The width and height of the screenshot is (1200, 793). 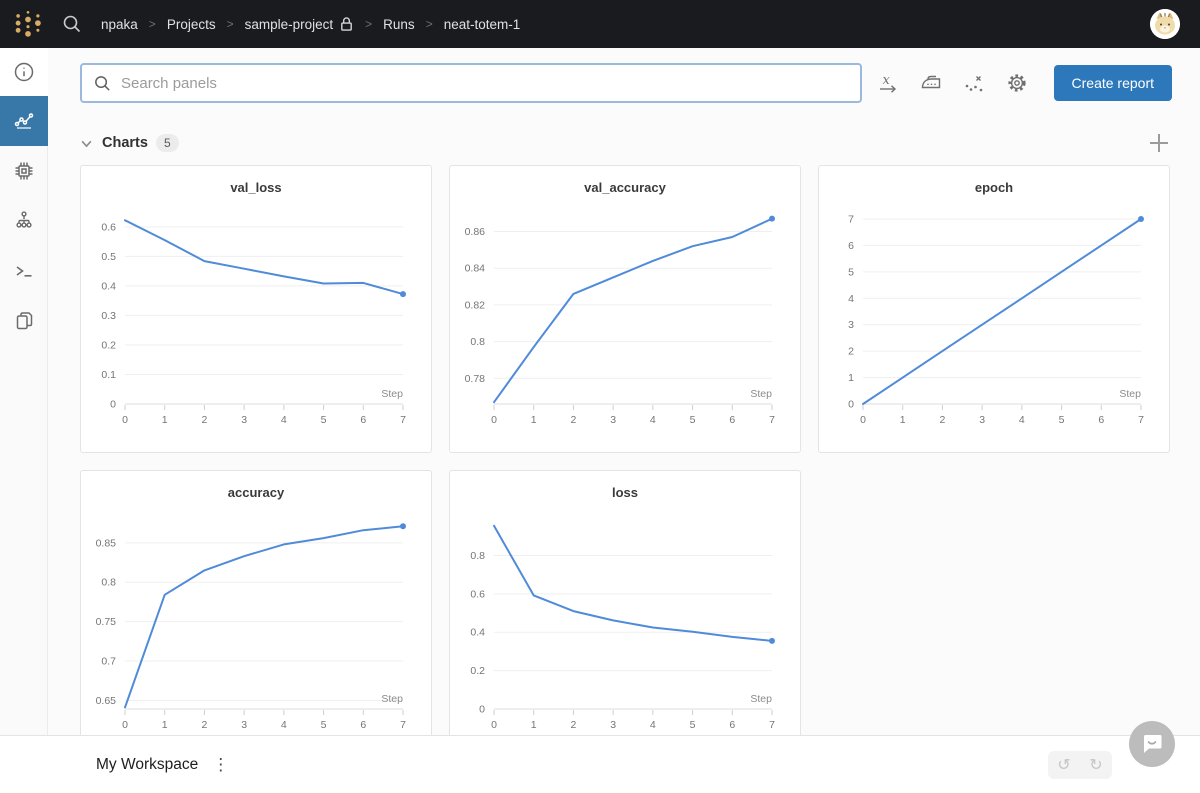 I want to click on bottombar: My Workspace ⋮ ↺ ↻, so click(x=600, y=764).